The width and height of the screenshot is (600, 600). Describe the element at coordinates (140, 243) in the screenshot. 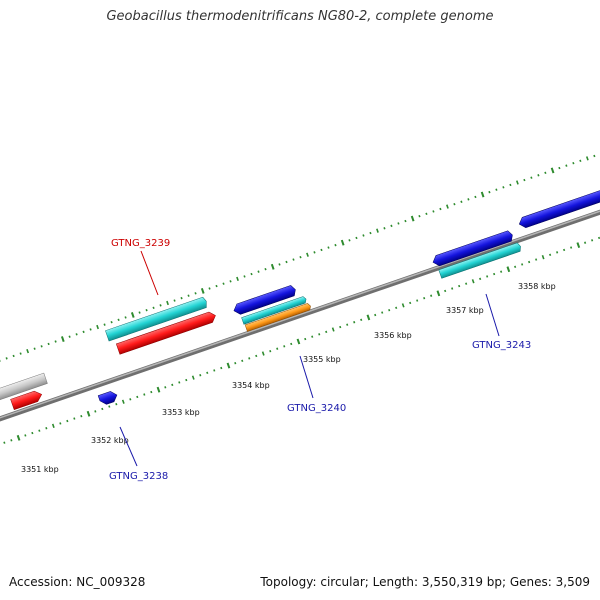

I see `gene-label-3239: GTNG_3239` at that location.